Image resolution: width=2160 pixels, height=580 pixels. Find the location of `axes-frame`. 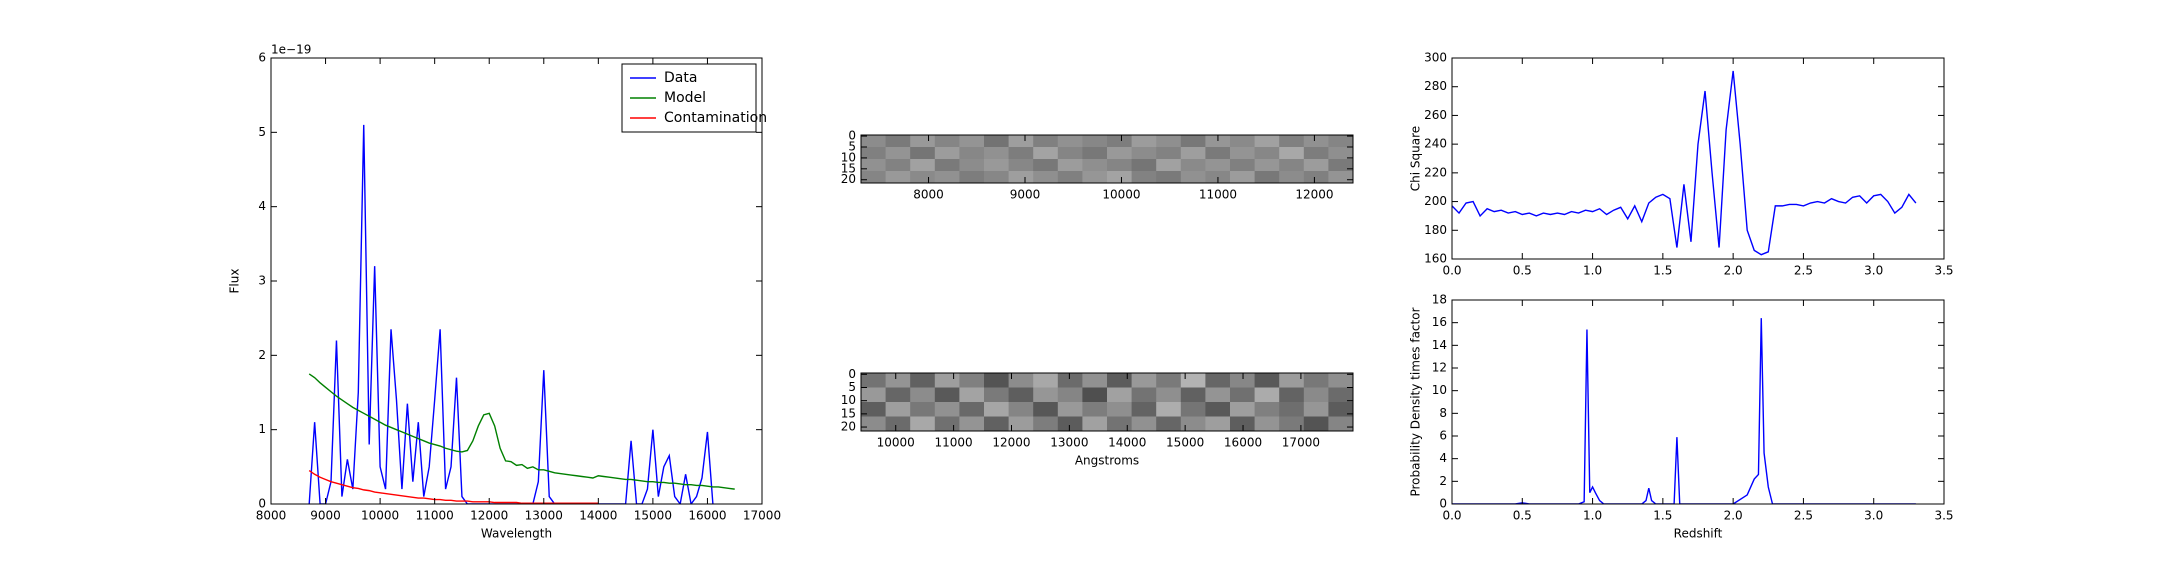

axes-frame is located at coordinates (1107, 402).